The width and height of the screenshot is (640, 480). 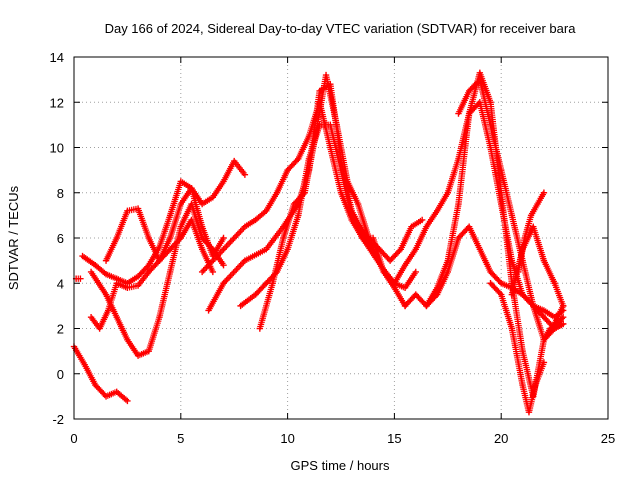 What do you see at coordinates (180, 438) in the screenshot?
I see `x-tick-label: 5` at bounding box center [180, 438].